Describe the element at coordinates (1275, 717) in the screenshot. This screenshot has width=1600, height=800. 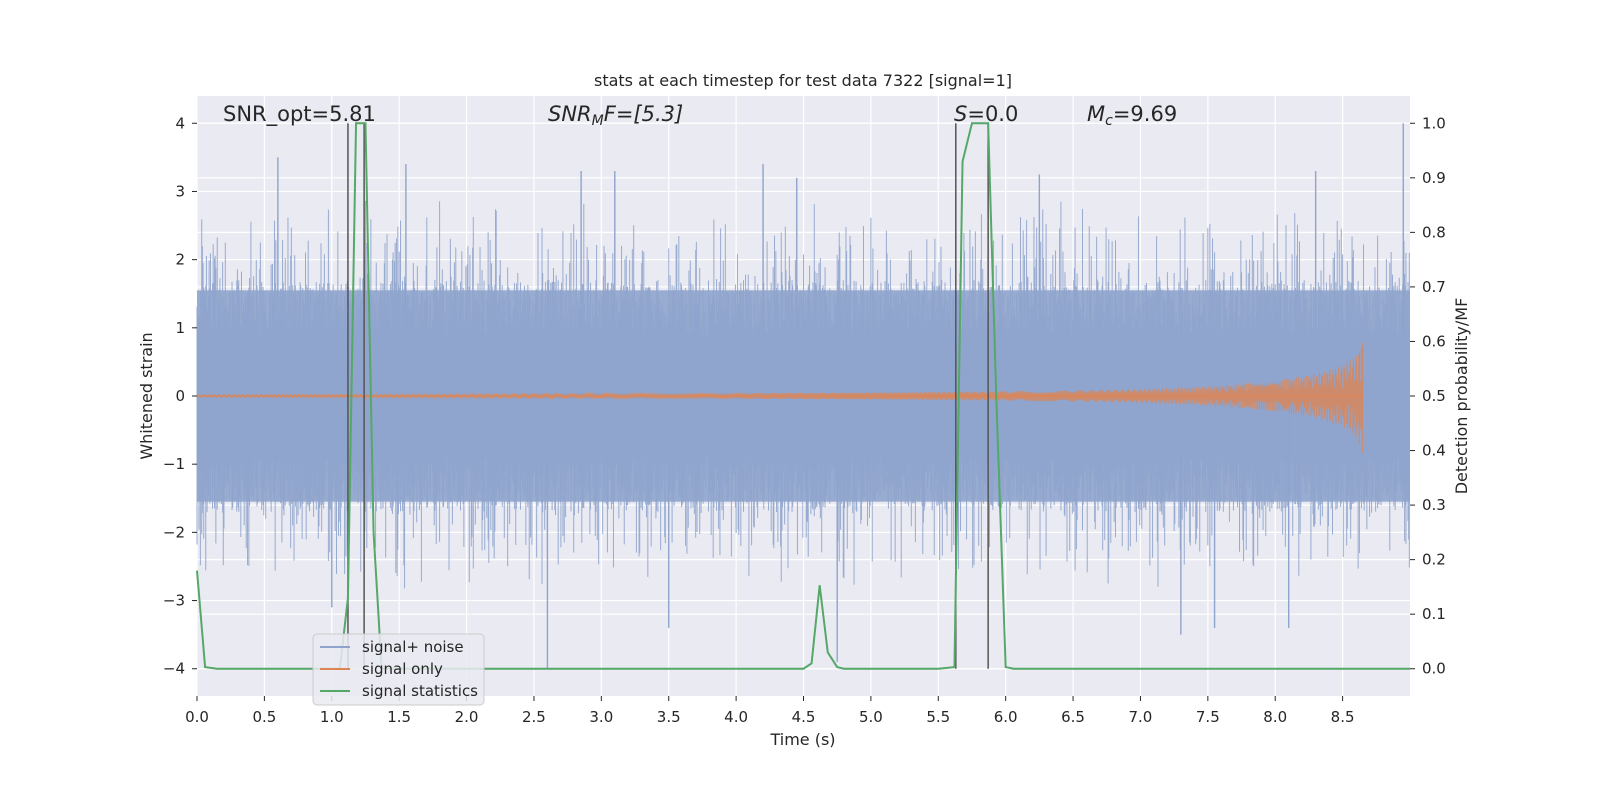
I see `x-tick-label: 8.0` at that location.